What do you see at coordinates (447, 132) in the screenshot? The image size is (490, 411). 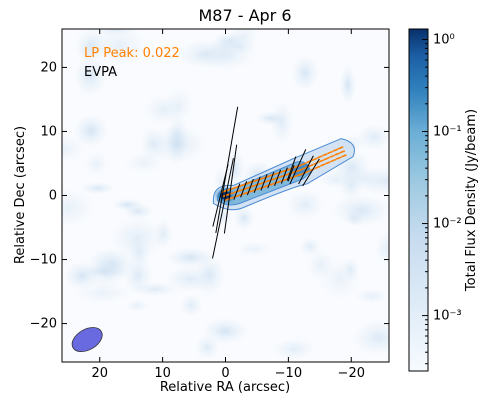 I see `colorbar-tick-label: 10⁻¹` at bounding box center [447, 132].